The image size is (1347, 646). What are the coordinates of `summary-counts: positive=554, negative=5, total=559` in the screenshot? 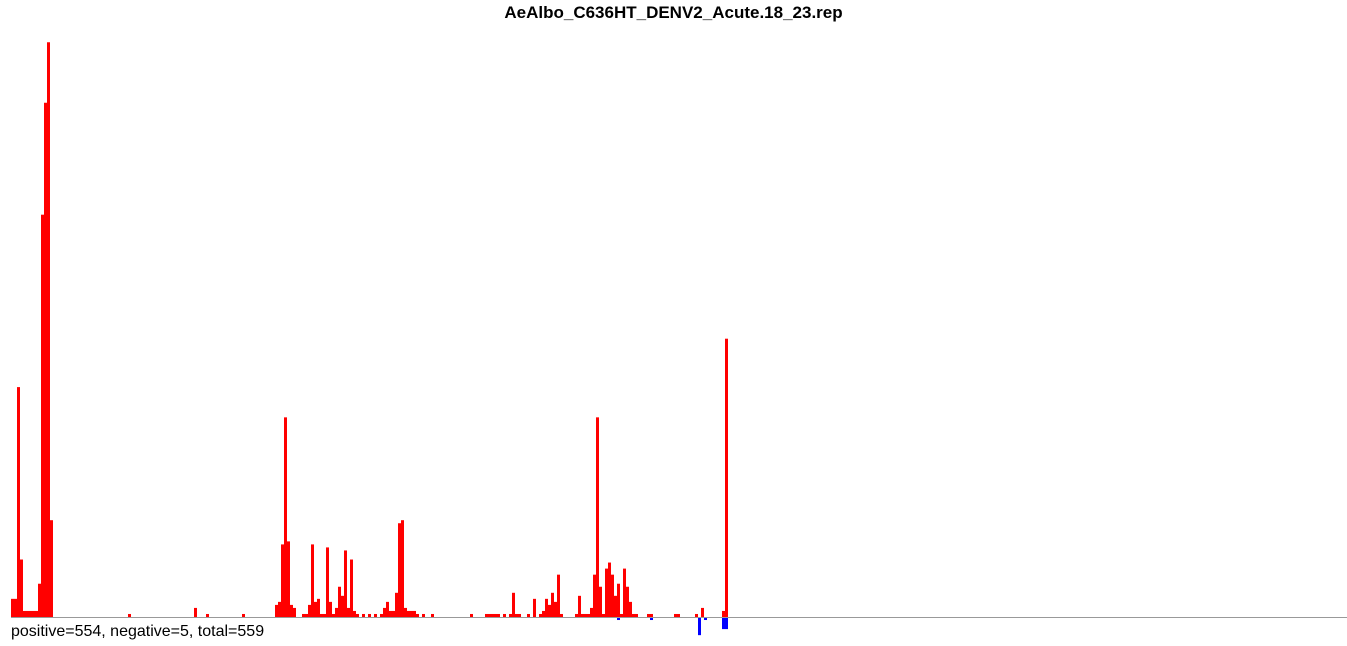 It's located at (138, 631).